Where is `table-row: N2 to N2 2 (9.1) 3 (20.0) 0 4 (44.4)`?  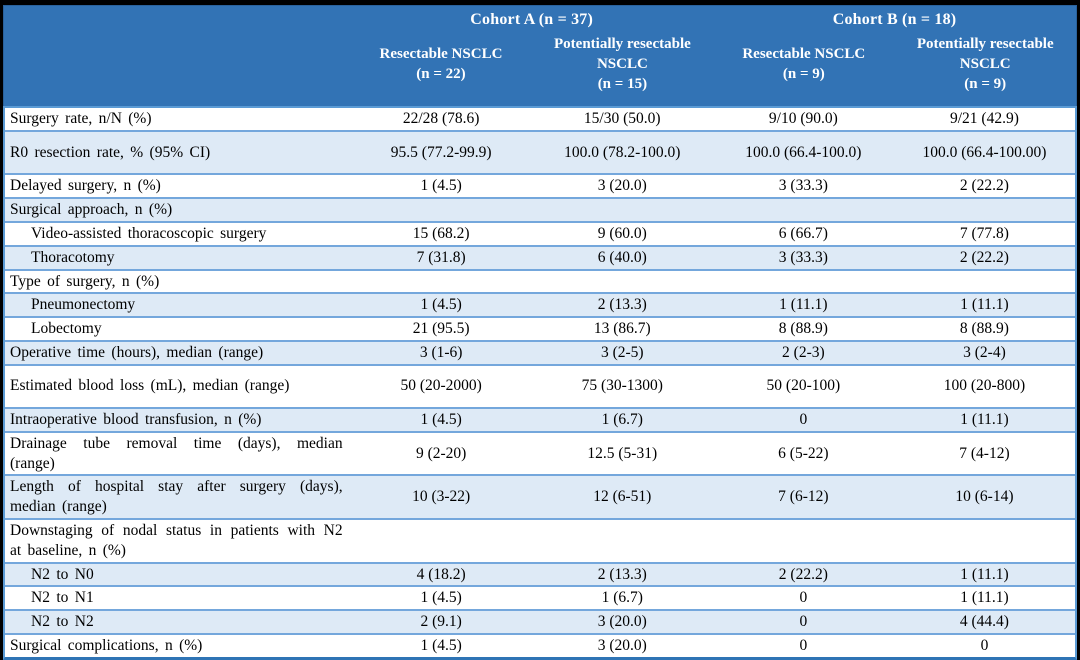 table-row: N2 to N2 2 (9.1) 3 (20.0) 0 4 (44.4) is located at coordinates (540, 623).